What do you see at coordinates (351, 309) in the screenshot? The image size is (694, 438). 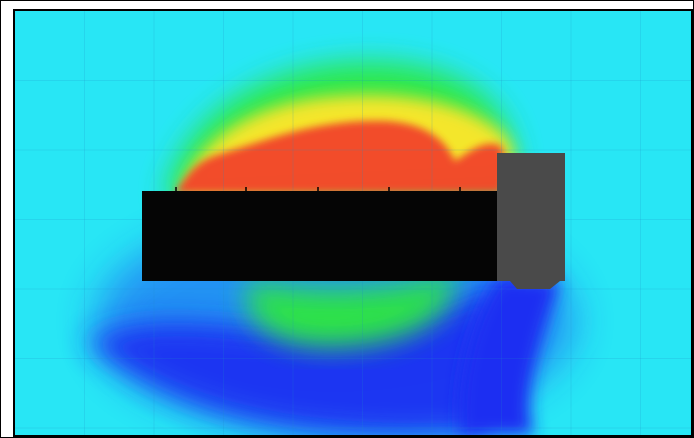 I see `mid-value-region-bottom` at bounding box center [351, 309].